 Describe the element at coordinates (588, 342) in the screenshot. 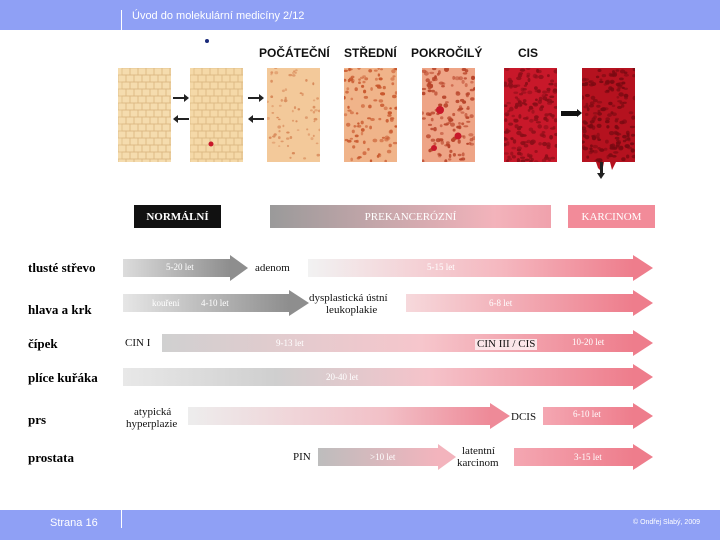

I see `interval-label: 10-20 let` at that location.